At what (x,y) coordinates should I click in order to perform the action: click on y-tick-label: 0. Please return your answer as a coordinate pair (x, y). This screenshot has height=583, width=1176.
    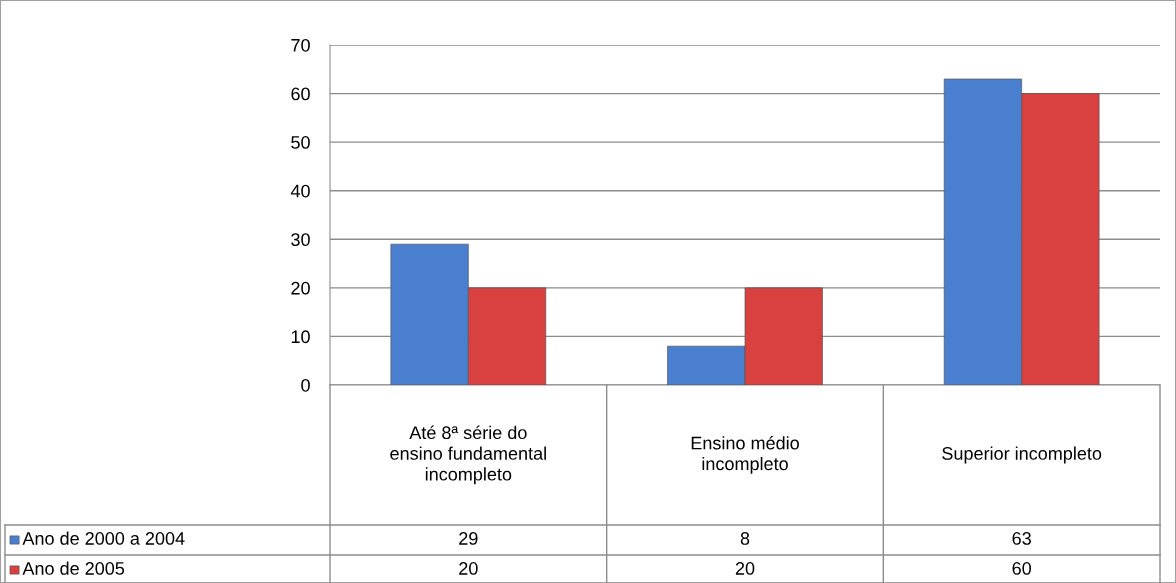
    Looking at the image, I should click on (305, 385).